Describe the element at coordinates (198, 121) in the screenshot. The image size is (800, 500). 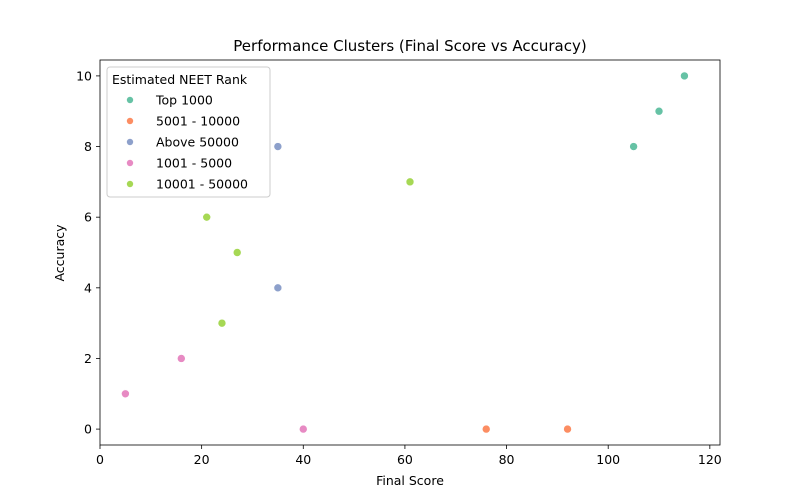
I see `legend-label: 5001 - 10000` at that location.